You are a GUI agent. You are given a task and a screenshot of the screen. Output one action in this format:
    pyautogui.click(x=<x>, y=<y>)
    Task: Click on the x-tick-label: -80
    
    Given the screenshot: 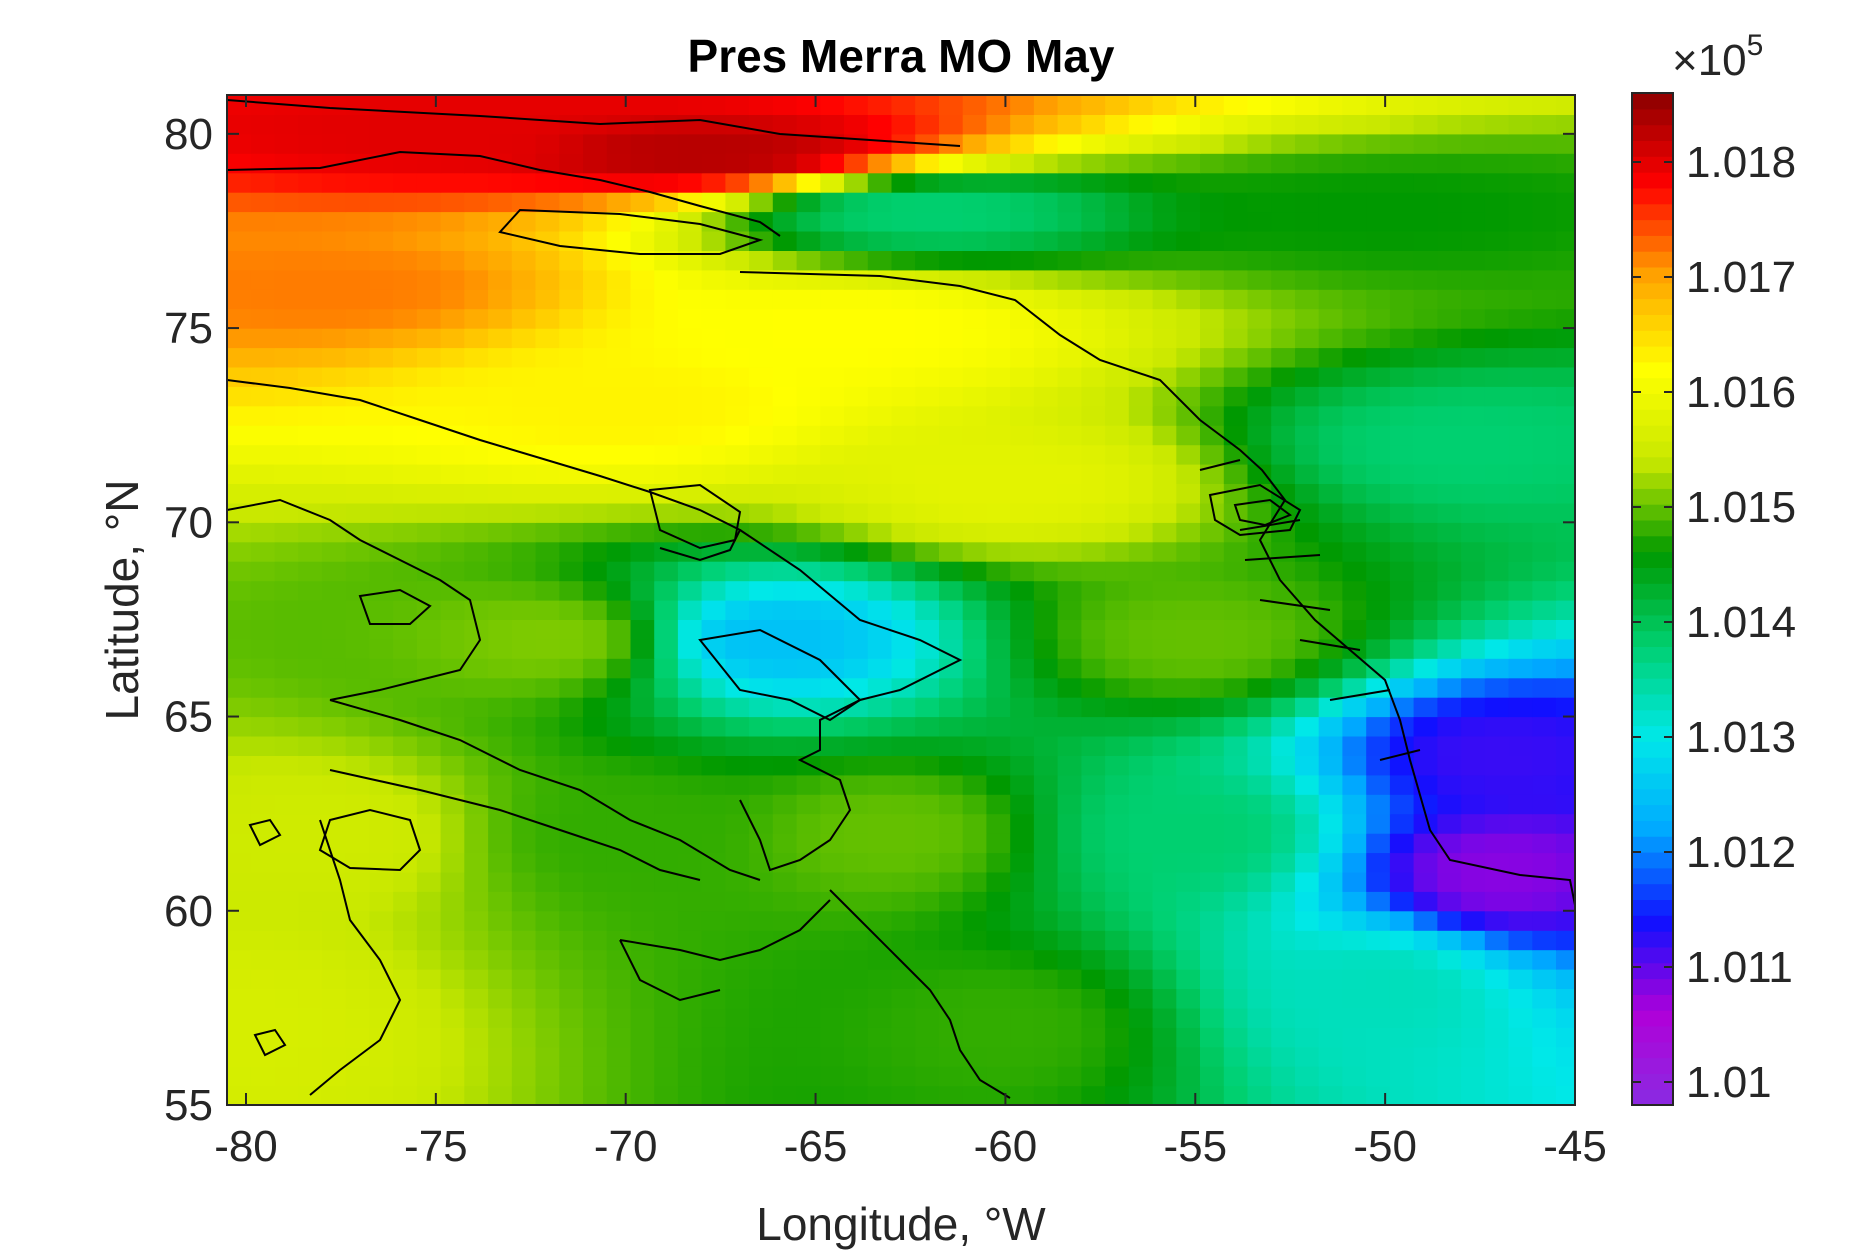 What is the action you would take?
    pyautogui.click(x=246, y=1146)
    